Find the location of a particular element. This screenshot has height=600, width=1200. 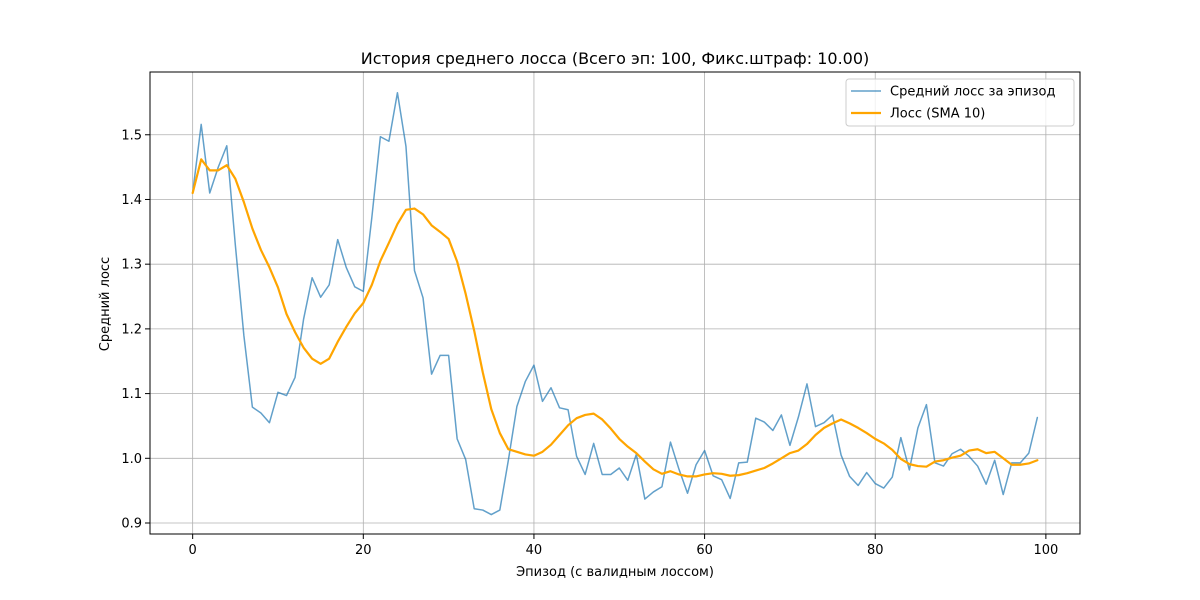

y-tick-label: 0.9 is located at coordinates (131, 524).